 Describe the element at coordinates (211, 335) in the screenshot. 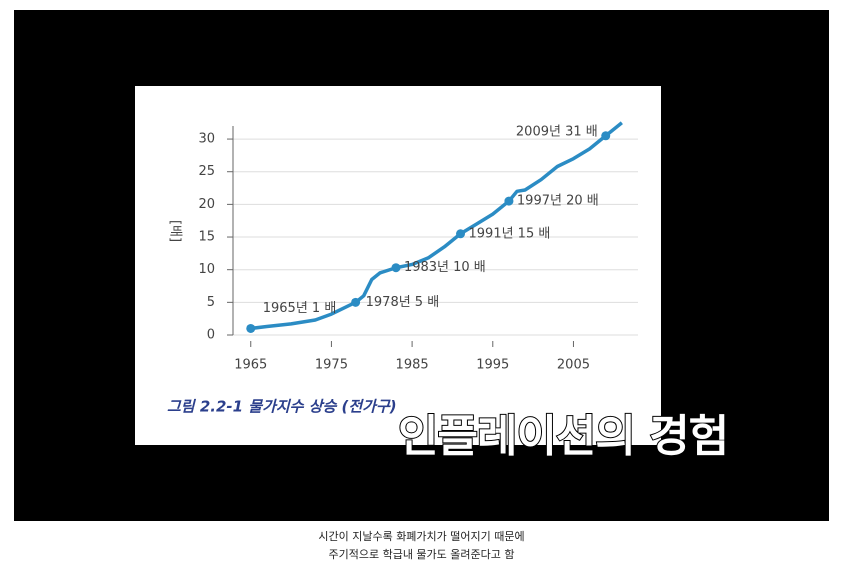

I see `y-tick-label: 0` at that location.